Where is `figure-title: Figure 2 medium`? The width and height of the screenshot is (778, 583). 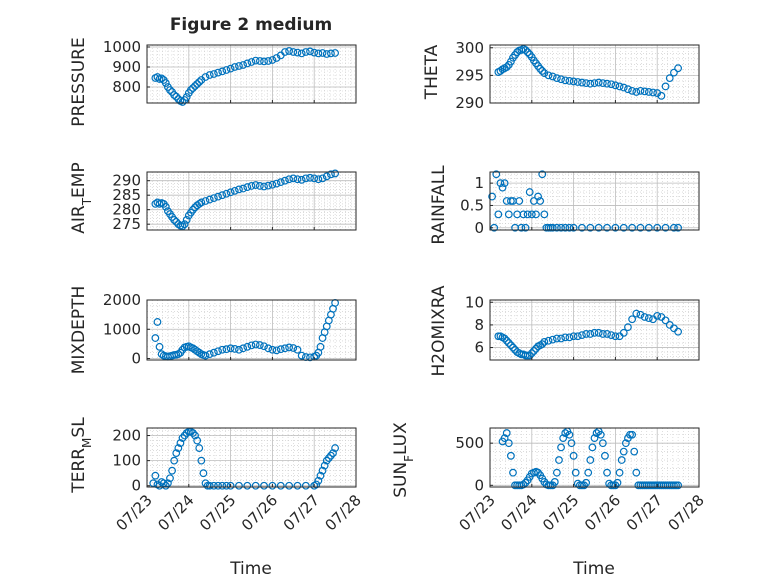 figure-title: Figure 2 medium is located at coordinates (251, 25).